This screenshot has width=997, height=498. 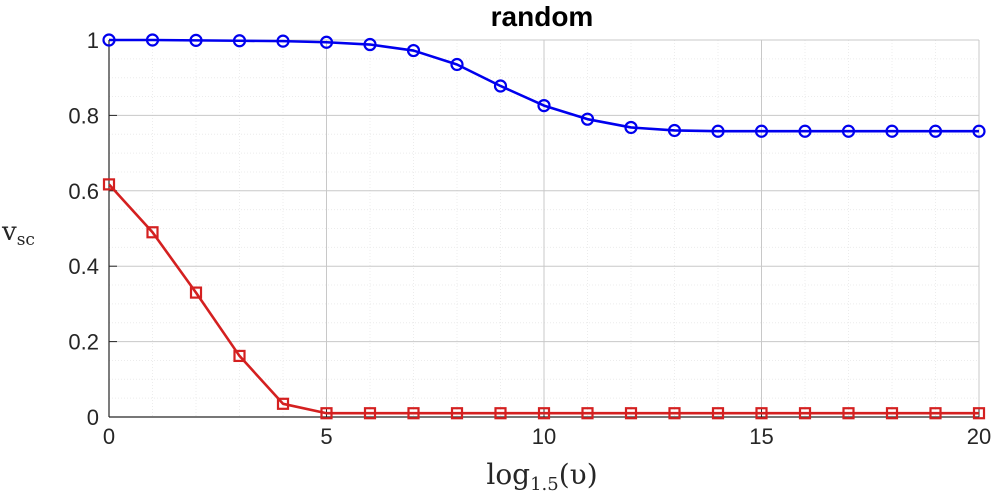 I want to click on chart-title: random, so click(x=542, y=16).